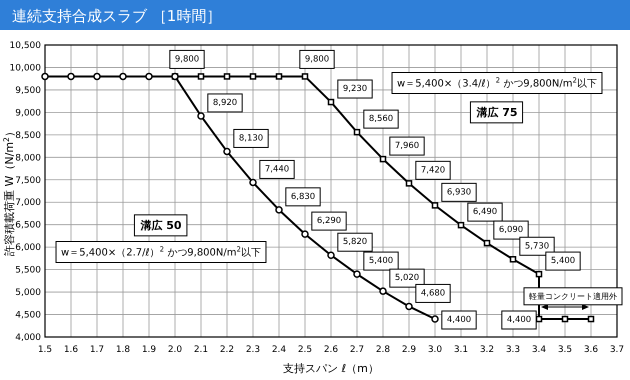 The image size is (630, 380). I want to click on data-label: 7,440, so click(277, 169).